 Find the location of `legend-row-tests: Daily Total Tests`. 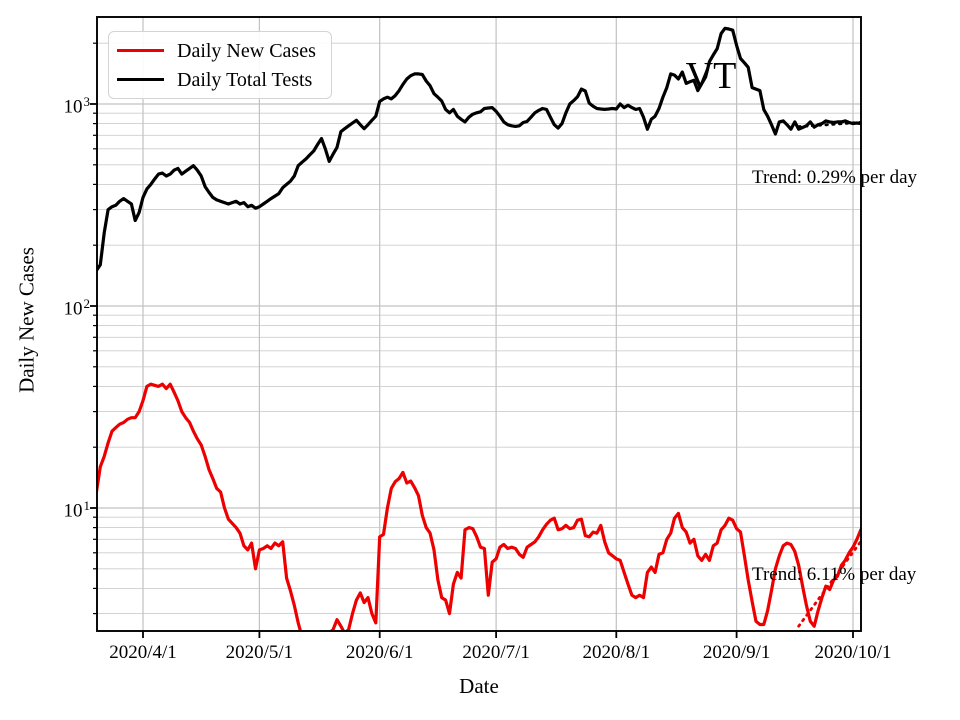

legend-row-tests: Daily Total Tests is located at coordinates (220, 80).